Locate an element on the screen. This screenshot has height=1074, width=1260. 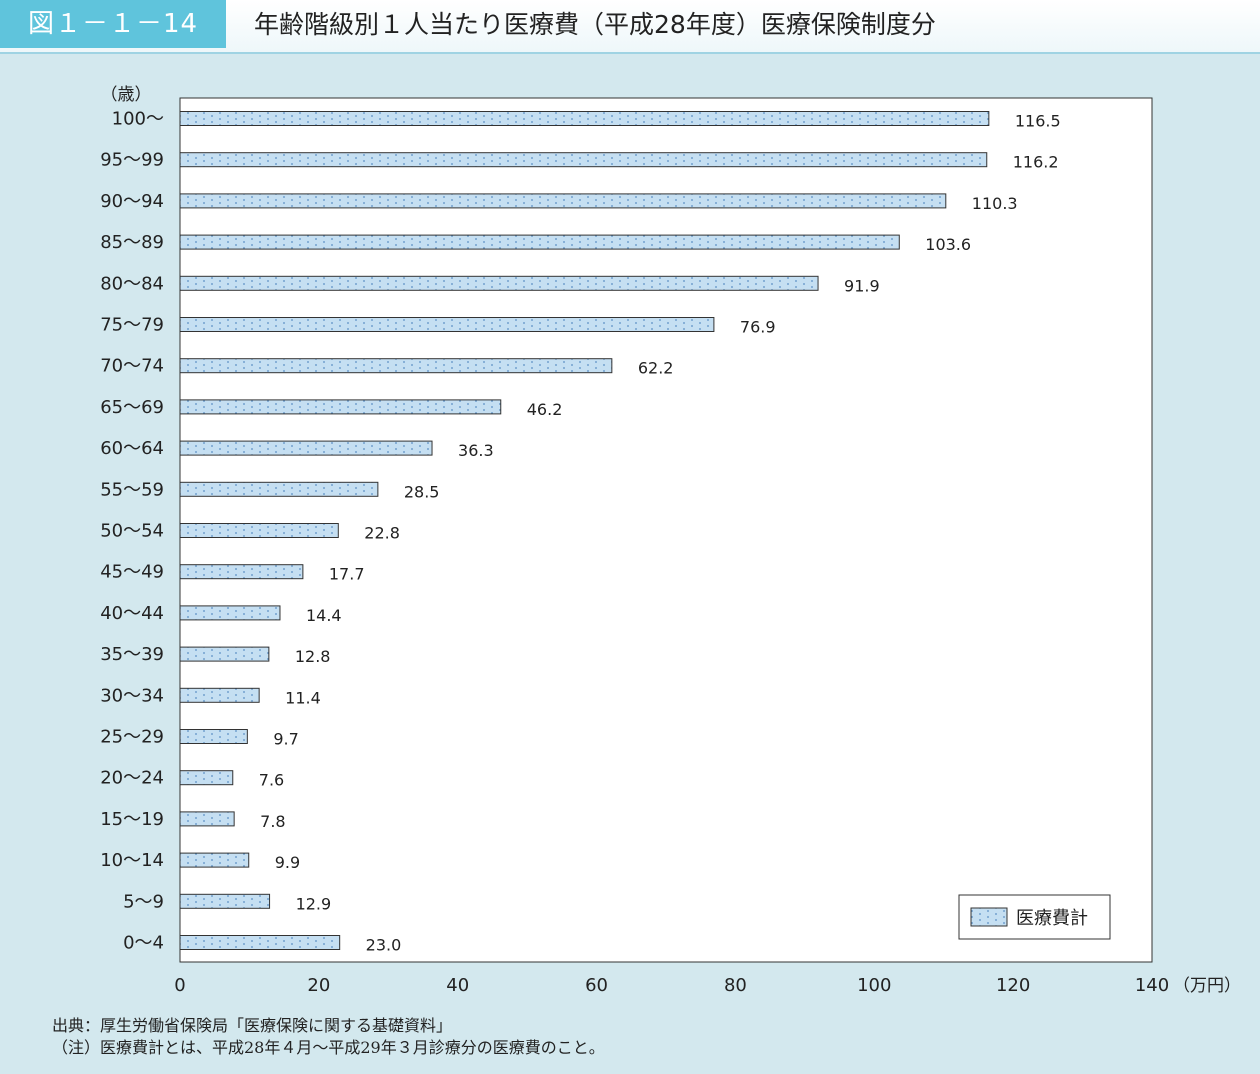
source-note: 出典：厚生労働省保険局「医療保険に関する基礎資料」 is located at coordinates (252, 1025).